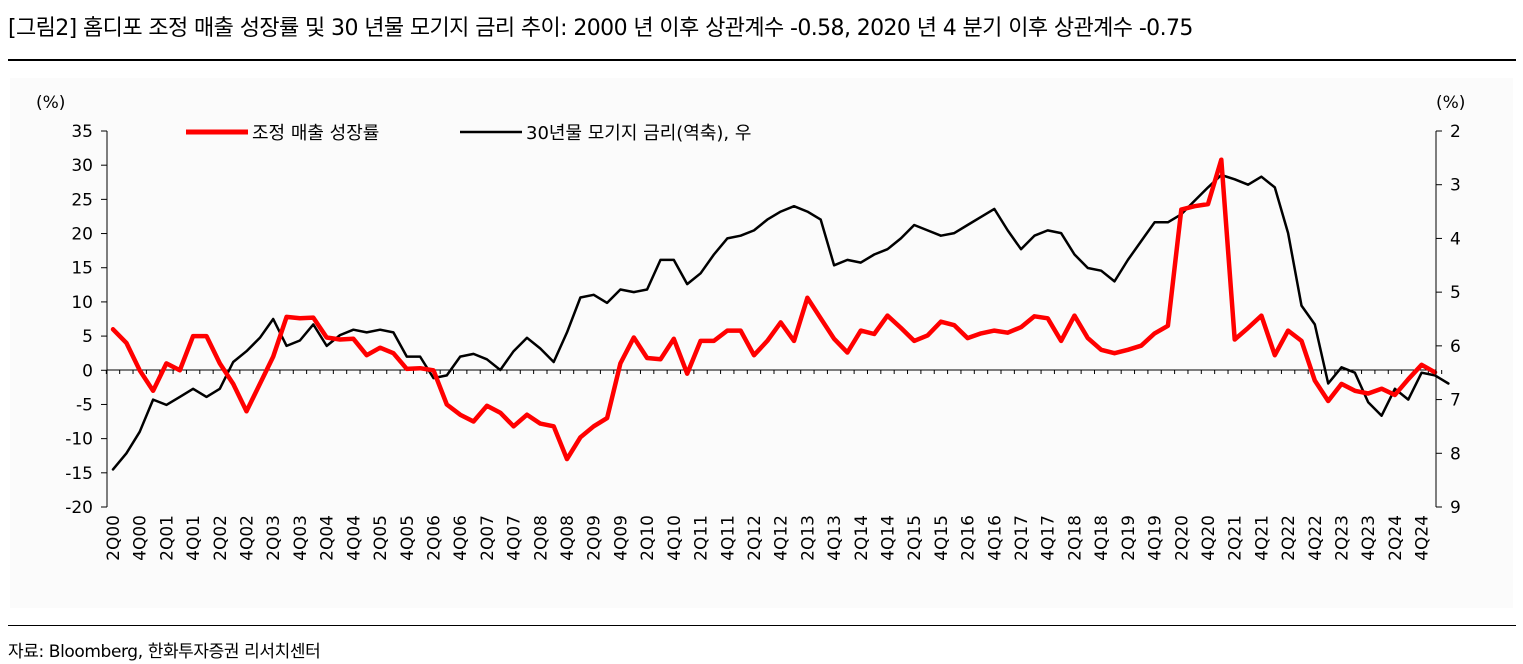  I want to click on x-tick-label: 4Q18, so click(1102, 538).